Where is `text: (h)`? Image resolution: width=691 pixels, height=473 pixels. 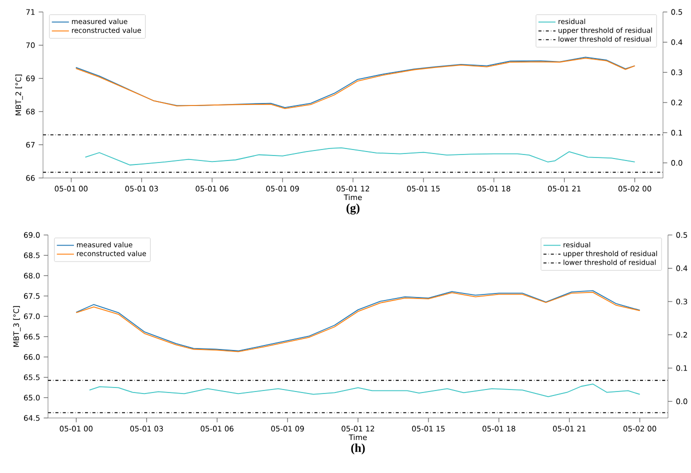
text: (h) is located at coordinates (358, 449).